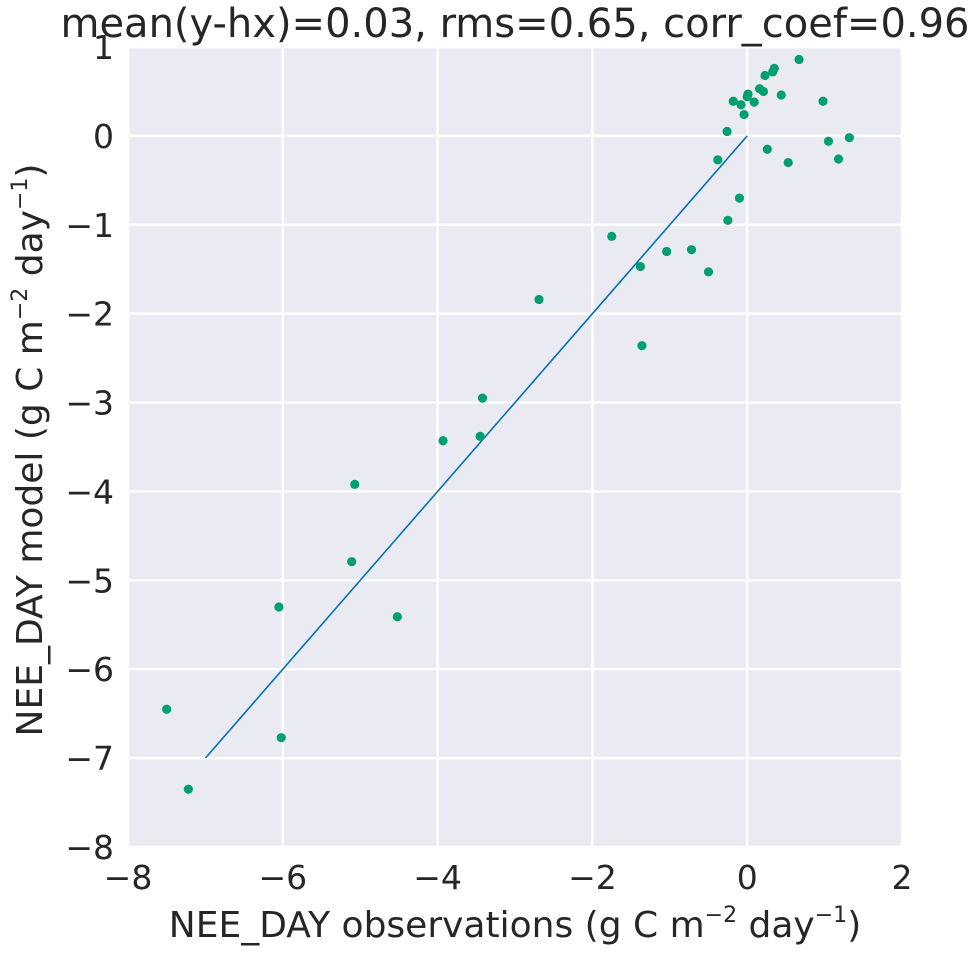 The width and height of the screenshot is (980, 958). Describe the element at coordinates (747, 877) in the screenshot. I see `x-tick-label: 0` at that location.